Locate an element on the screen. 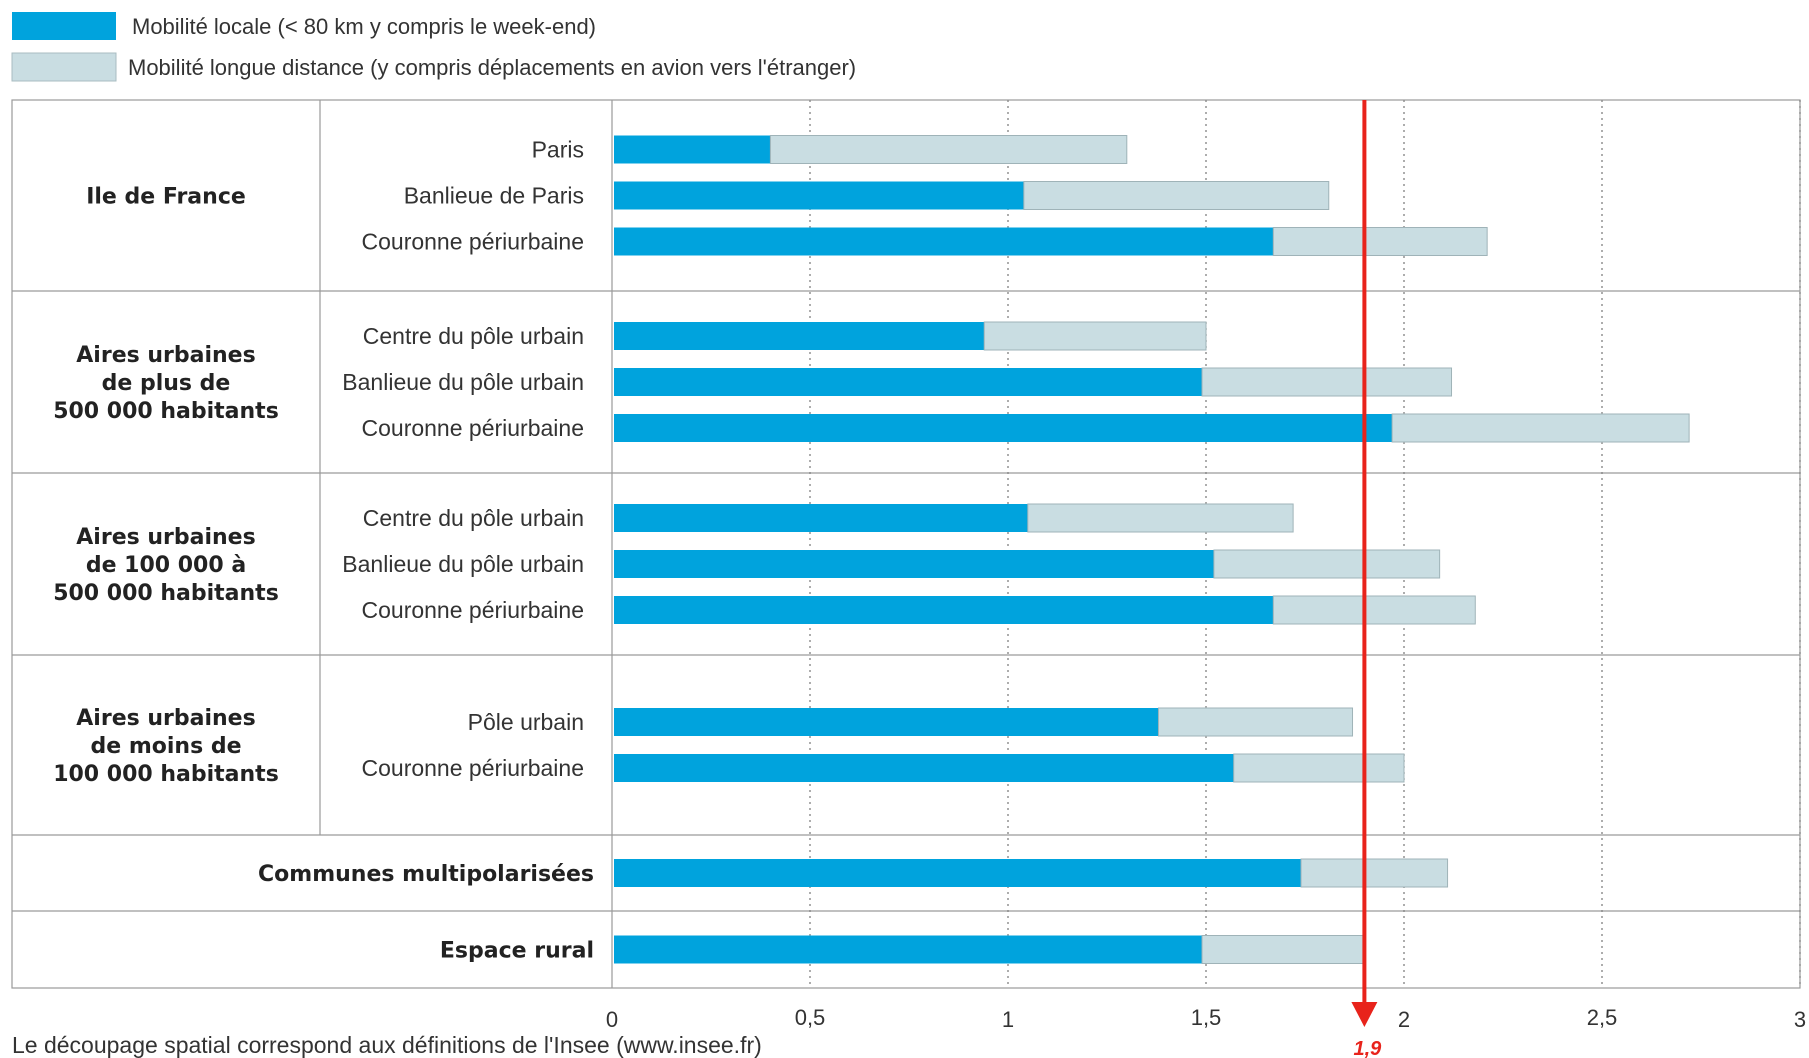 The image size is (1809, 1058). x-tick-label: 2,5 is located at coordinates (1602, 1017).